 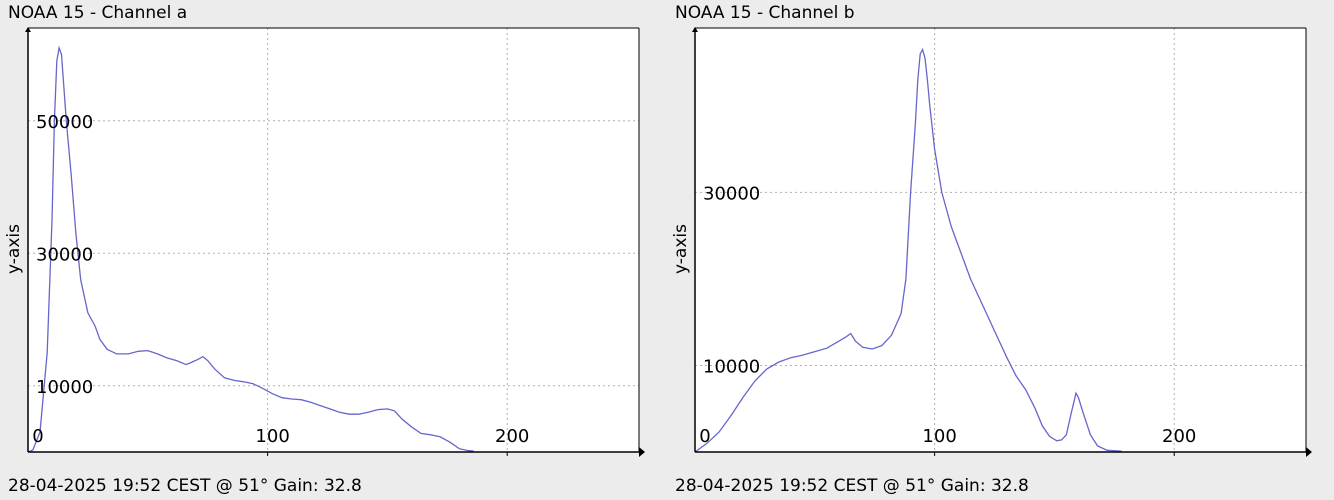 What do you see at coordinates (765, 13) in the screenshot?
I see `chart-title: NOAA 15 - Channel b` at bounding box center [765, 13].